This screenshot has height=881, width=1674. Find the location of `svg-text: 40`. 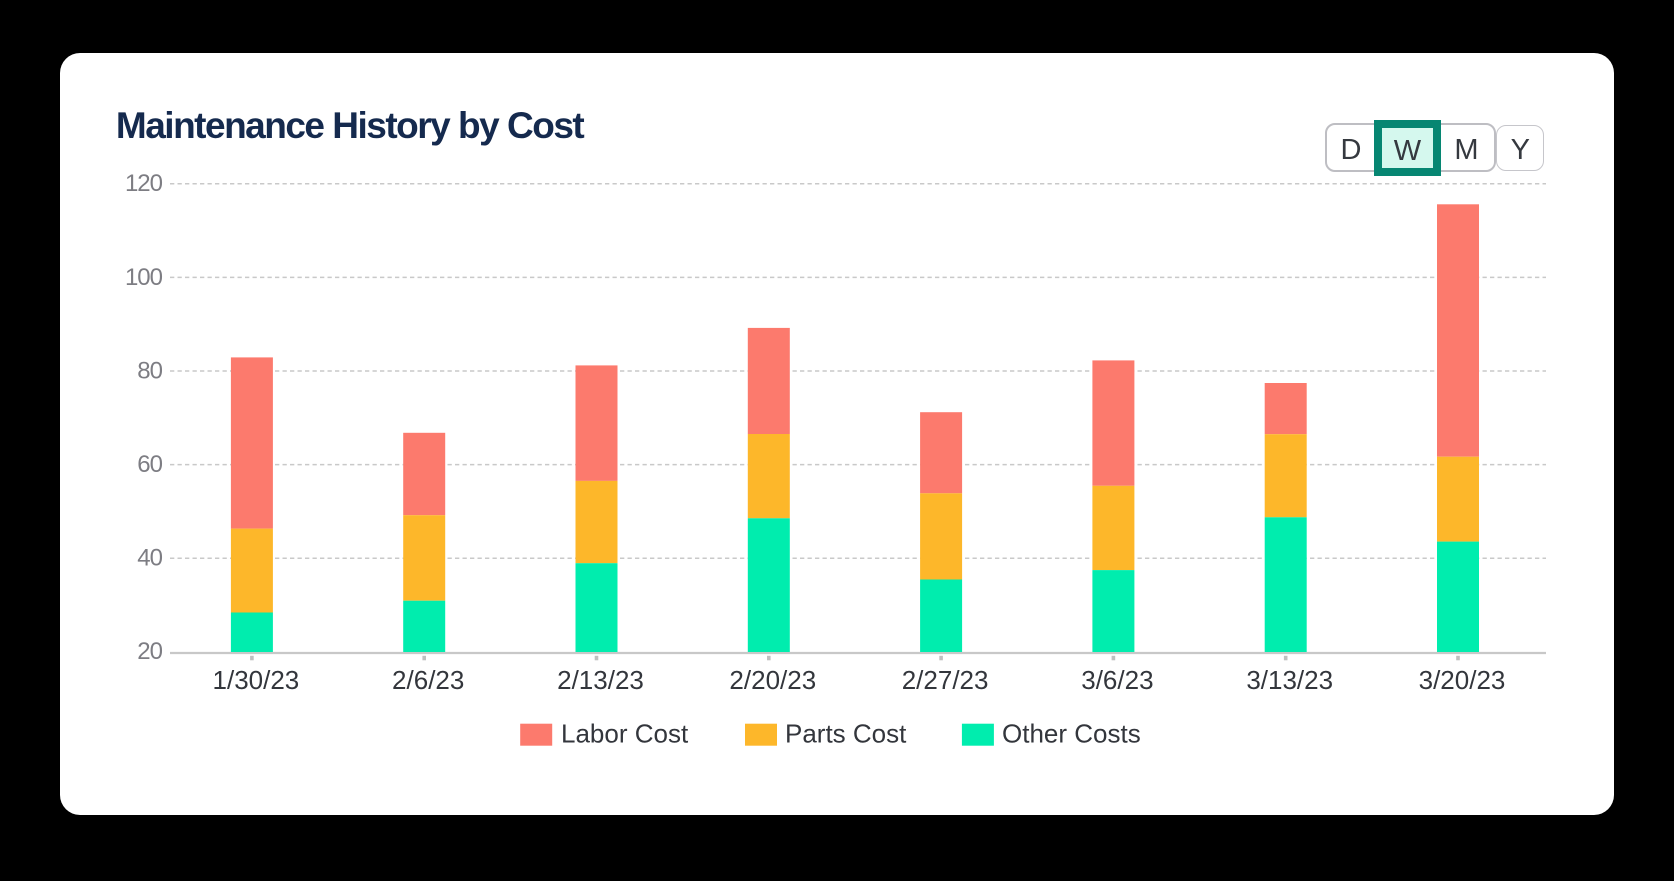

svg-text: 40 is located at coordinates (149, 558).